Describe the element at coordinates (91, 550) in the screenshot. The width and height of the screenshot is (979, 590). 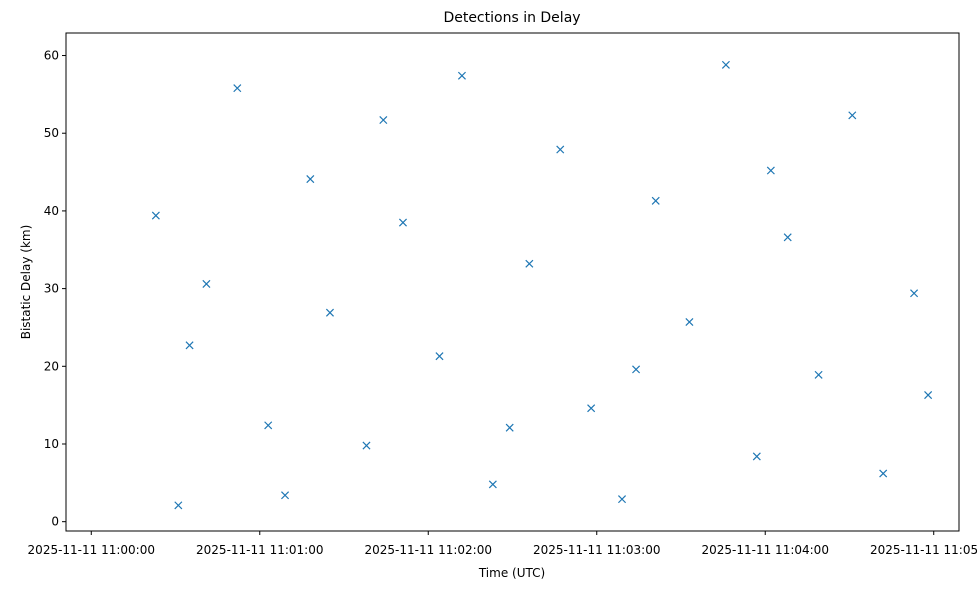
I see `x-tick-label-0: 2025-11-11 11:00:00` at that location.